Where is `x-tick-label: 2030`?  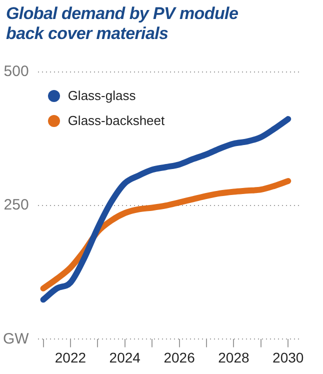
x-tick-label: 2030 is located at coordinates (288, 357).